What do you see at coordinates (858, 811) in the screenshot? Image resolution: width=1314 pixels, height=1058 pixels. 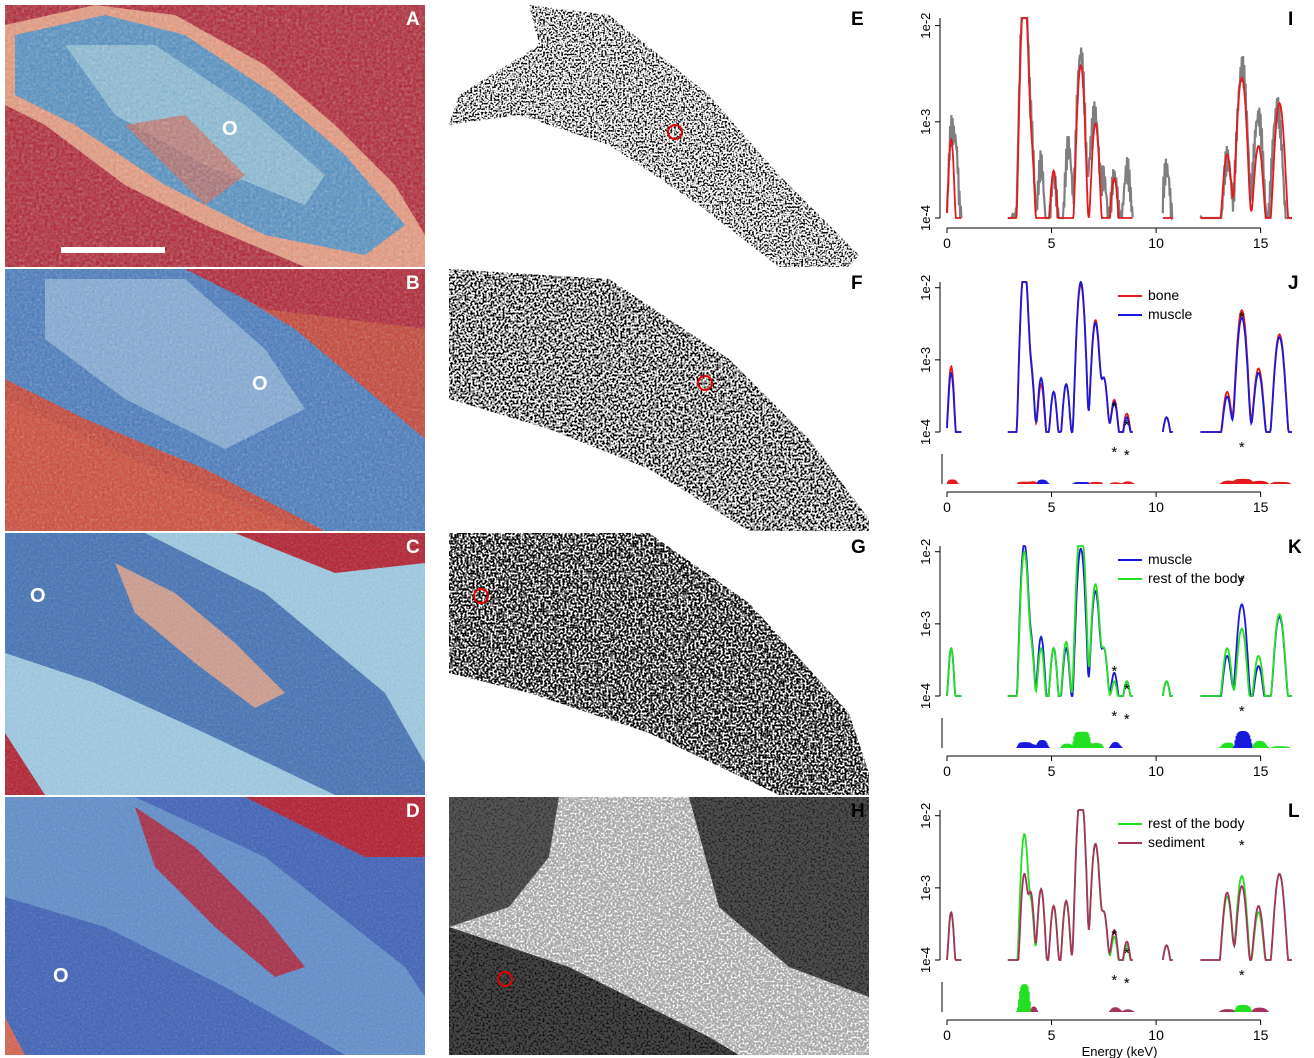 I see `panel-label-h: H` at bounding box center [858, 811].